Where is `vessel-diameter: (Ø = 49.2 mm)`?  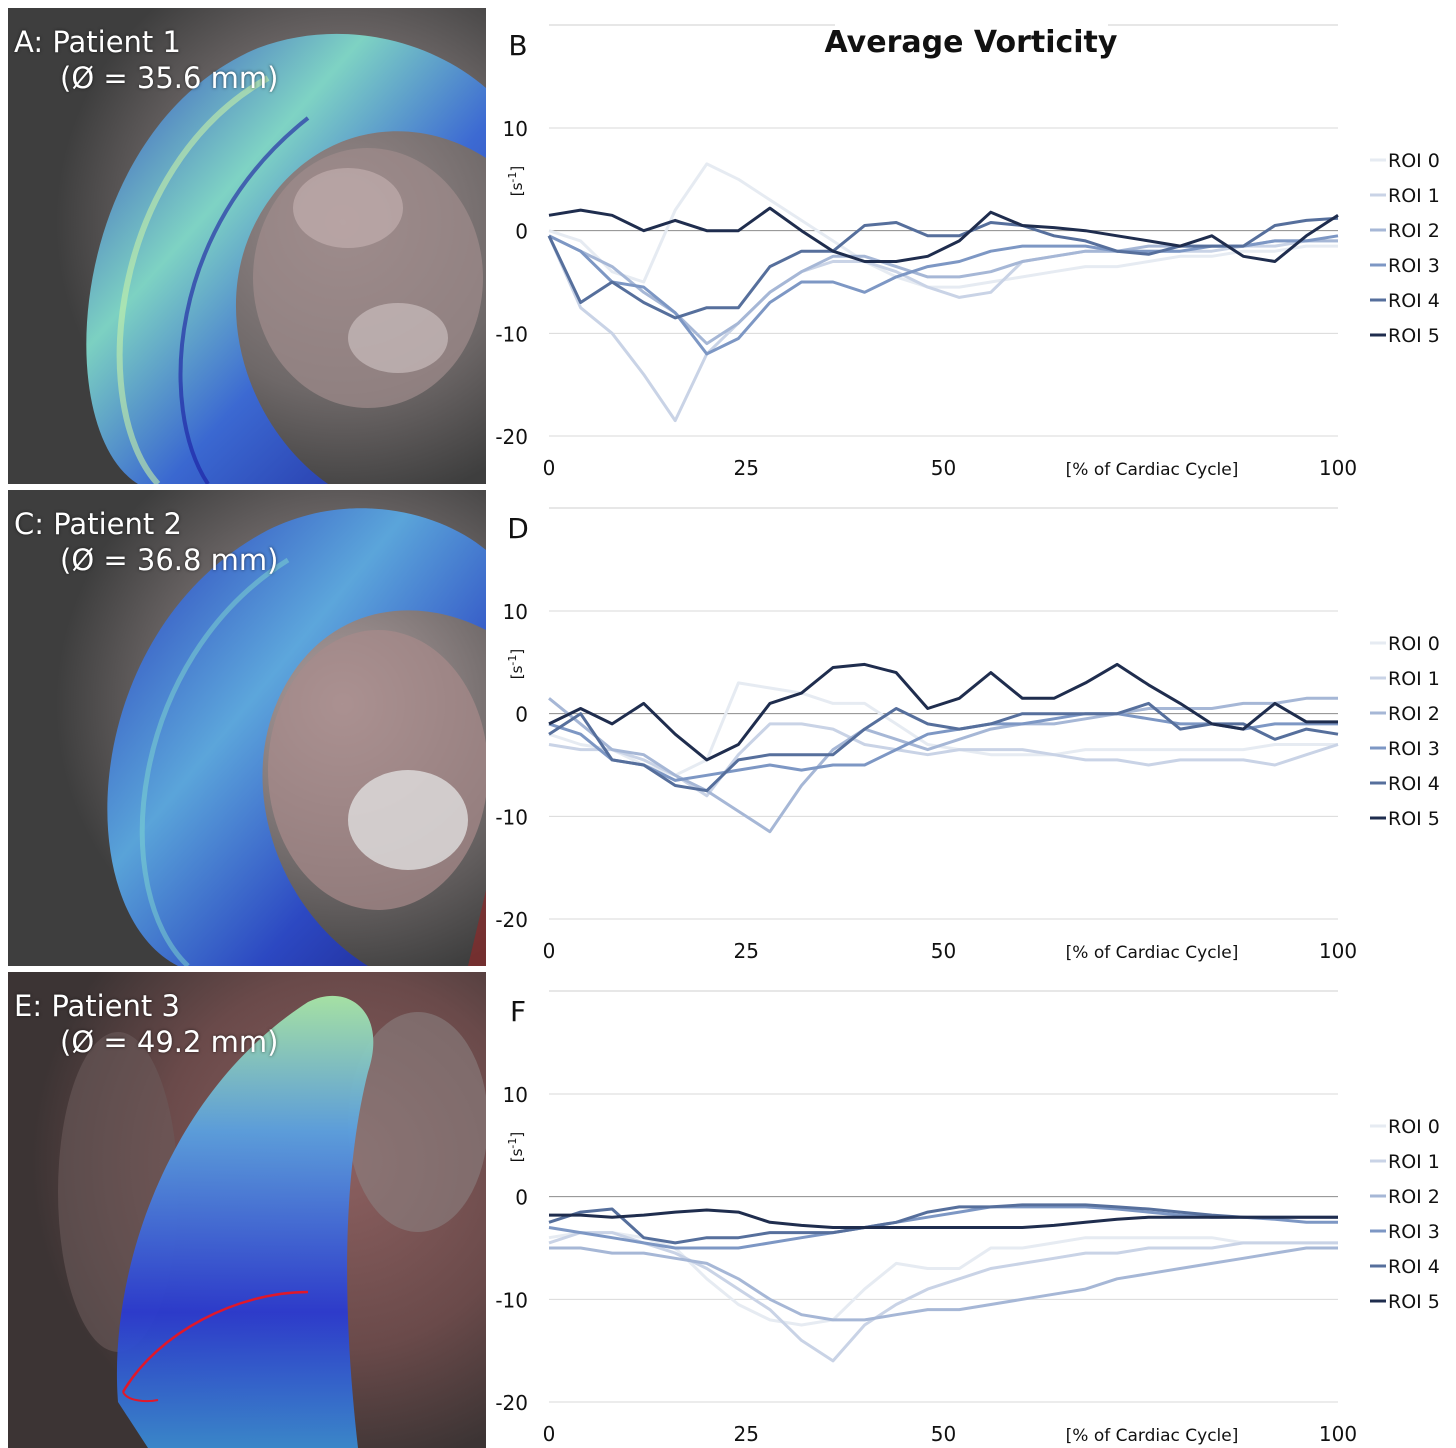 vessel-diameter: (Ø = 49.2 mm) is located at coordinates (169, 1042).